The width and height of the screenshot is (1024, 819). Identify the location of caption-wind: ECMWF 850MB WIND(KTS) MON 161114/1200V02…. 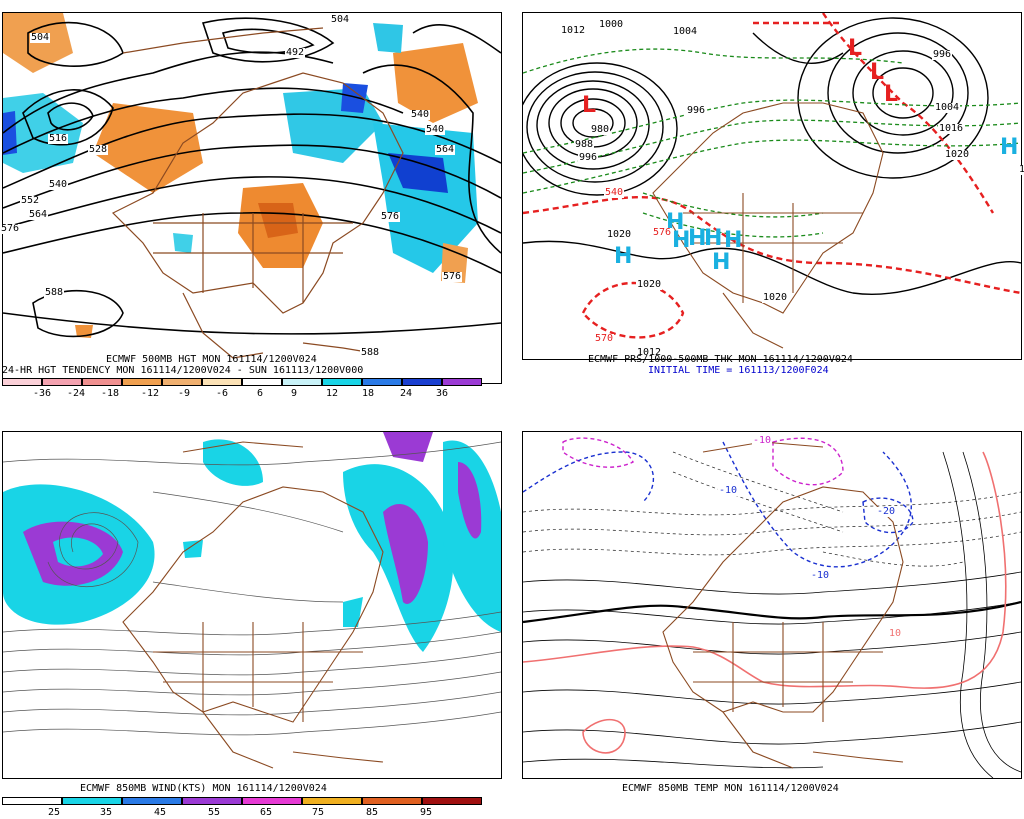
(203, 788).